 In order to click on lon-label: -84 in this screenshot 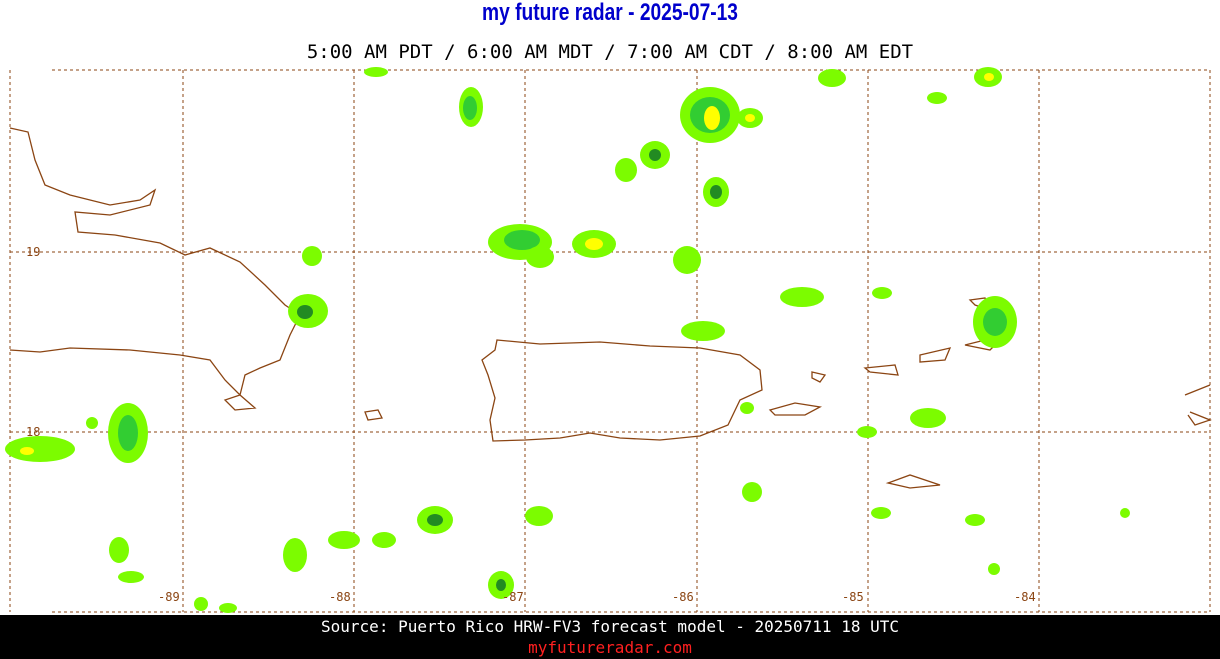, I will do `click(1025, 597)`.